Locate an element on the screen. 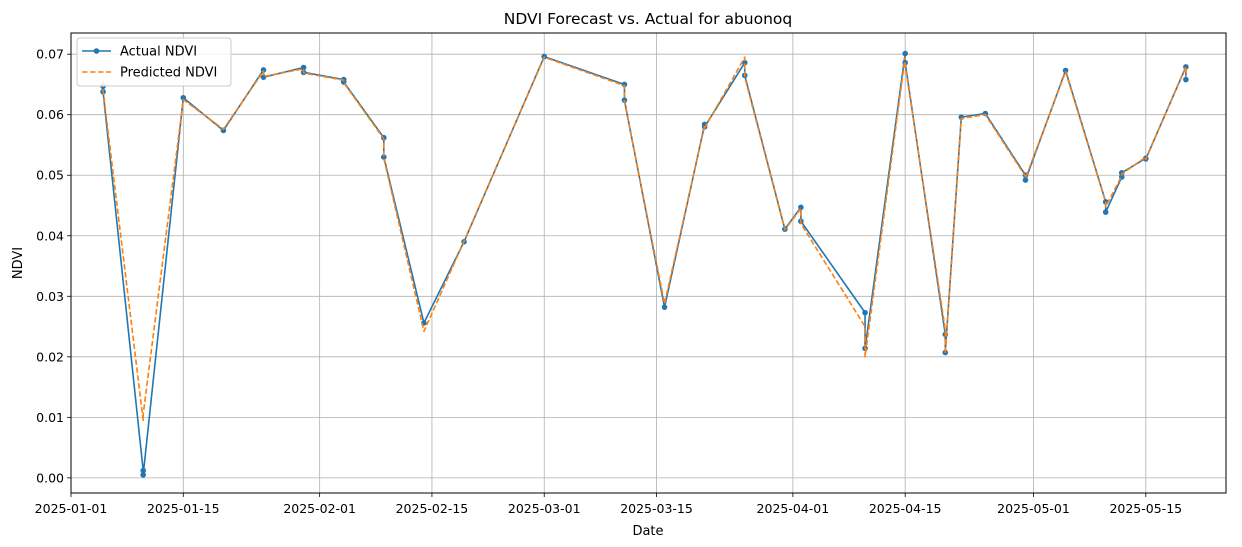 The width and height of the screenshot is (1242, 547). y-tick-label: 0.01 is located at coordinates (50, 417).